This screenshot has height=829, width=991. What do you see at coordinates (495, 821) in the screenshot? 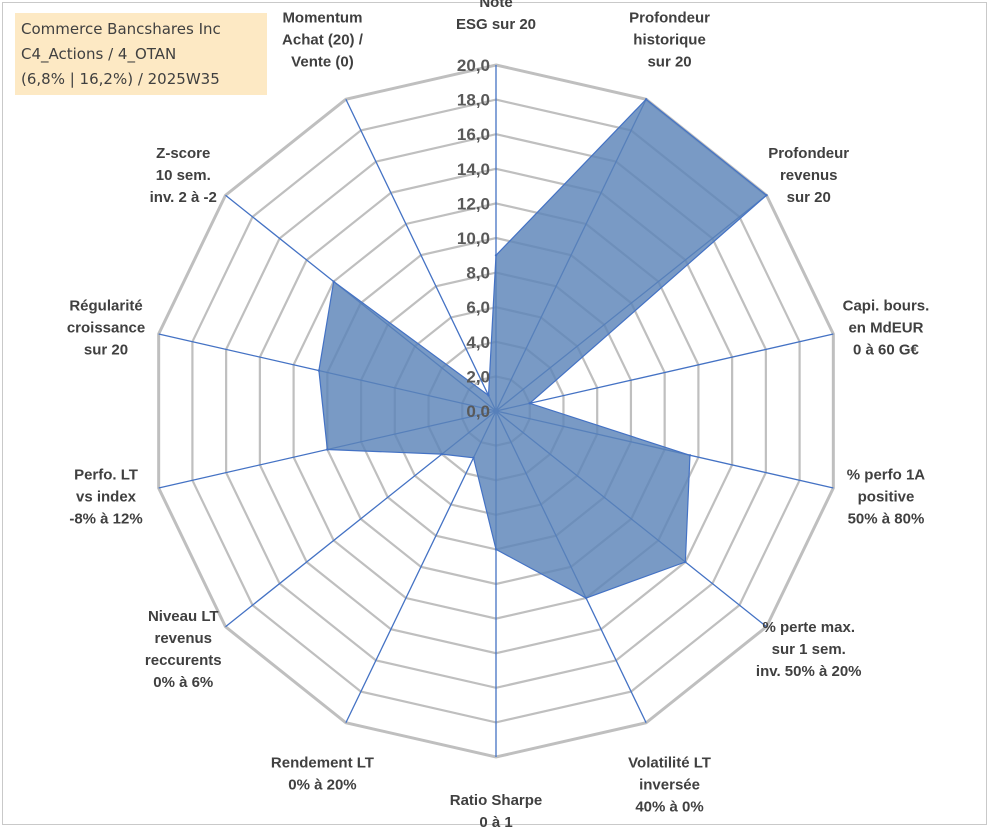
I see `axis-label-line: 0 à 1` at bounding box center [495, 821].